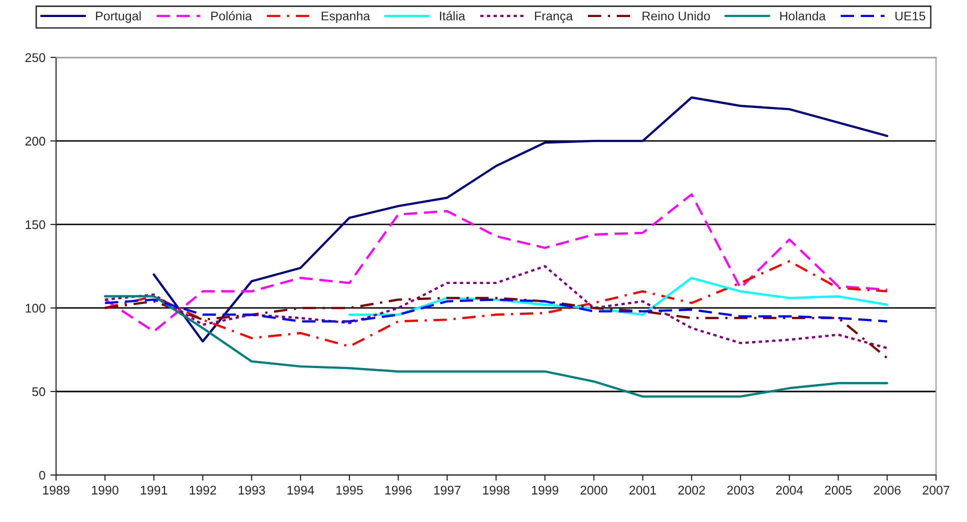 Image resolution: width=967 pixels, height=522 pixels. What do you see at coordinates (910, 16) in the screenshot?
I see `legend-label: UE15` at bounding box center [910, 16].